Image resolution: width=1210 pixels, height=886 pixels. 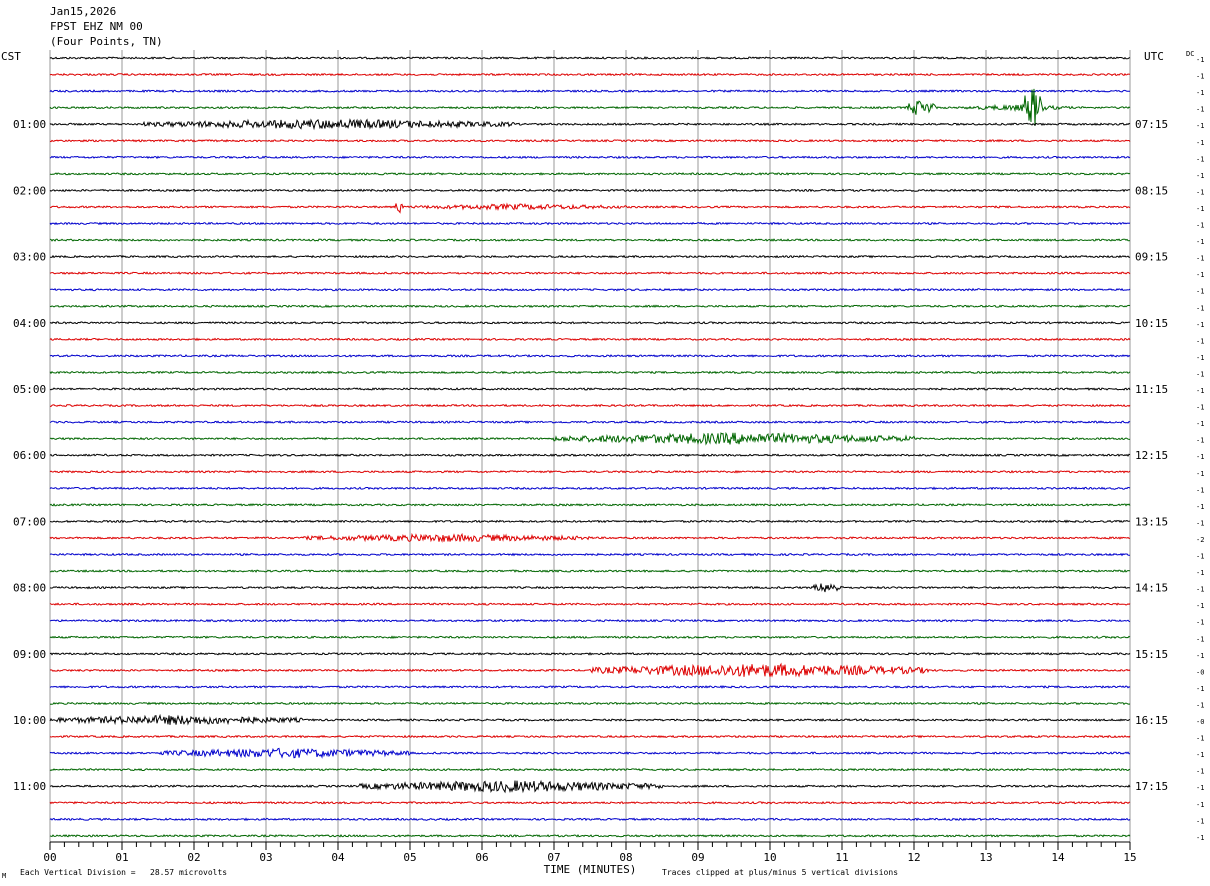 I want to click on x-tick-label: 03, so click(x=265, y=857).